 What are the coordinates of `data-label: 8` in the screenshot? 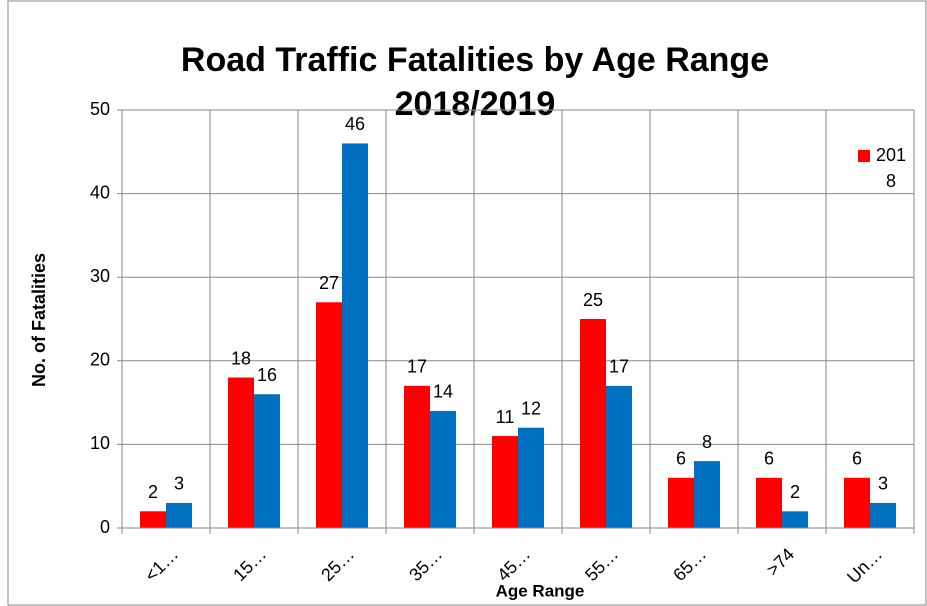 It's located at (707, 442).